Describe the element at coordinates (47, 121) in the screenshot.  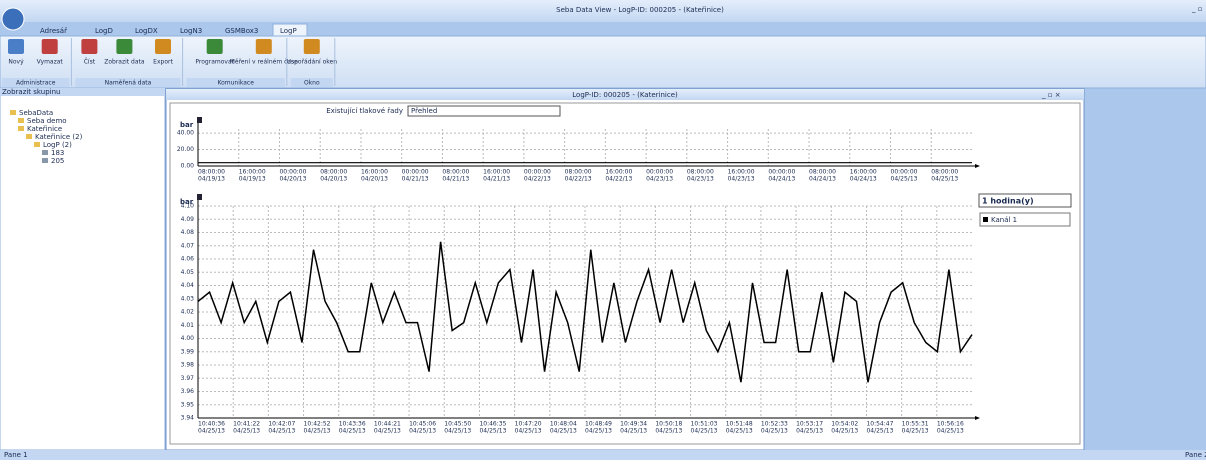
I see `tree-node: Seba demo` at that location.